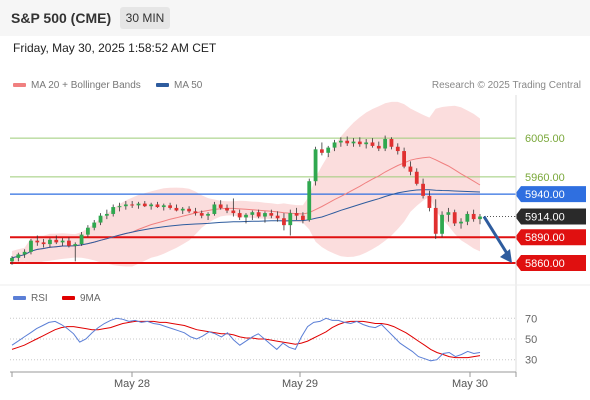  I want to click on legend-ma20-bollinger: MA 20 + Bollinger Bands, so click(77, 85).